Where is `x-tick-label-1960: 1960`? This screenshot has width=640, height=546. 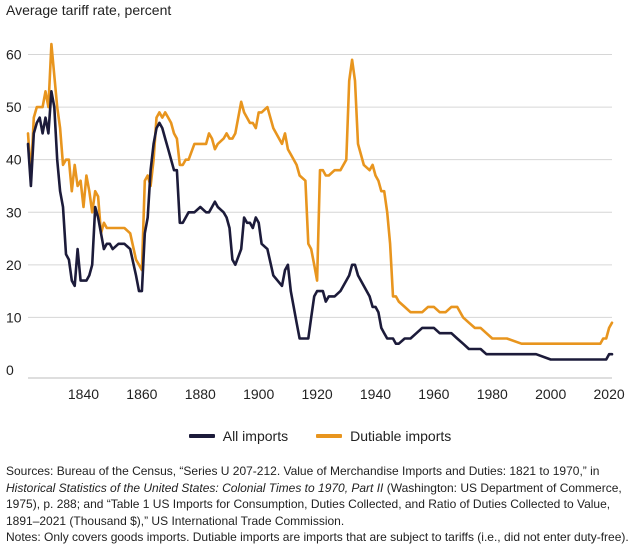
x-tick-label-1960: 1960 is located at coordinates (433, 394).